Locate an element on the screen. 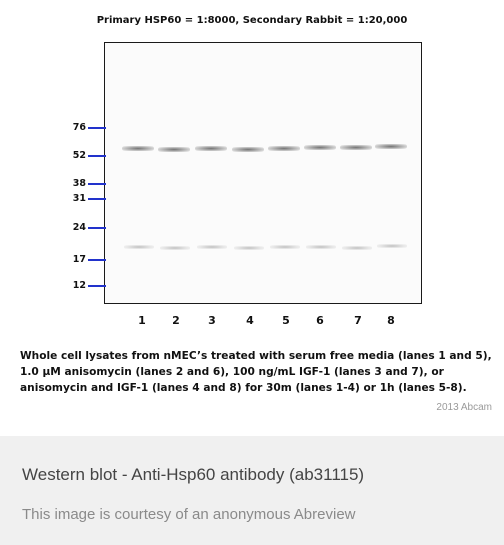 Image resolution: width=504 pixels, height=545 pixels. lane-label-6: 6 is located at coordinates (320, 320).